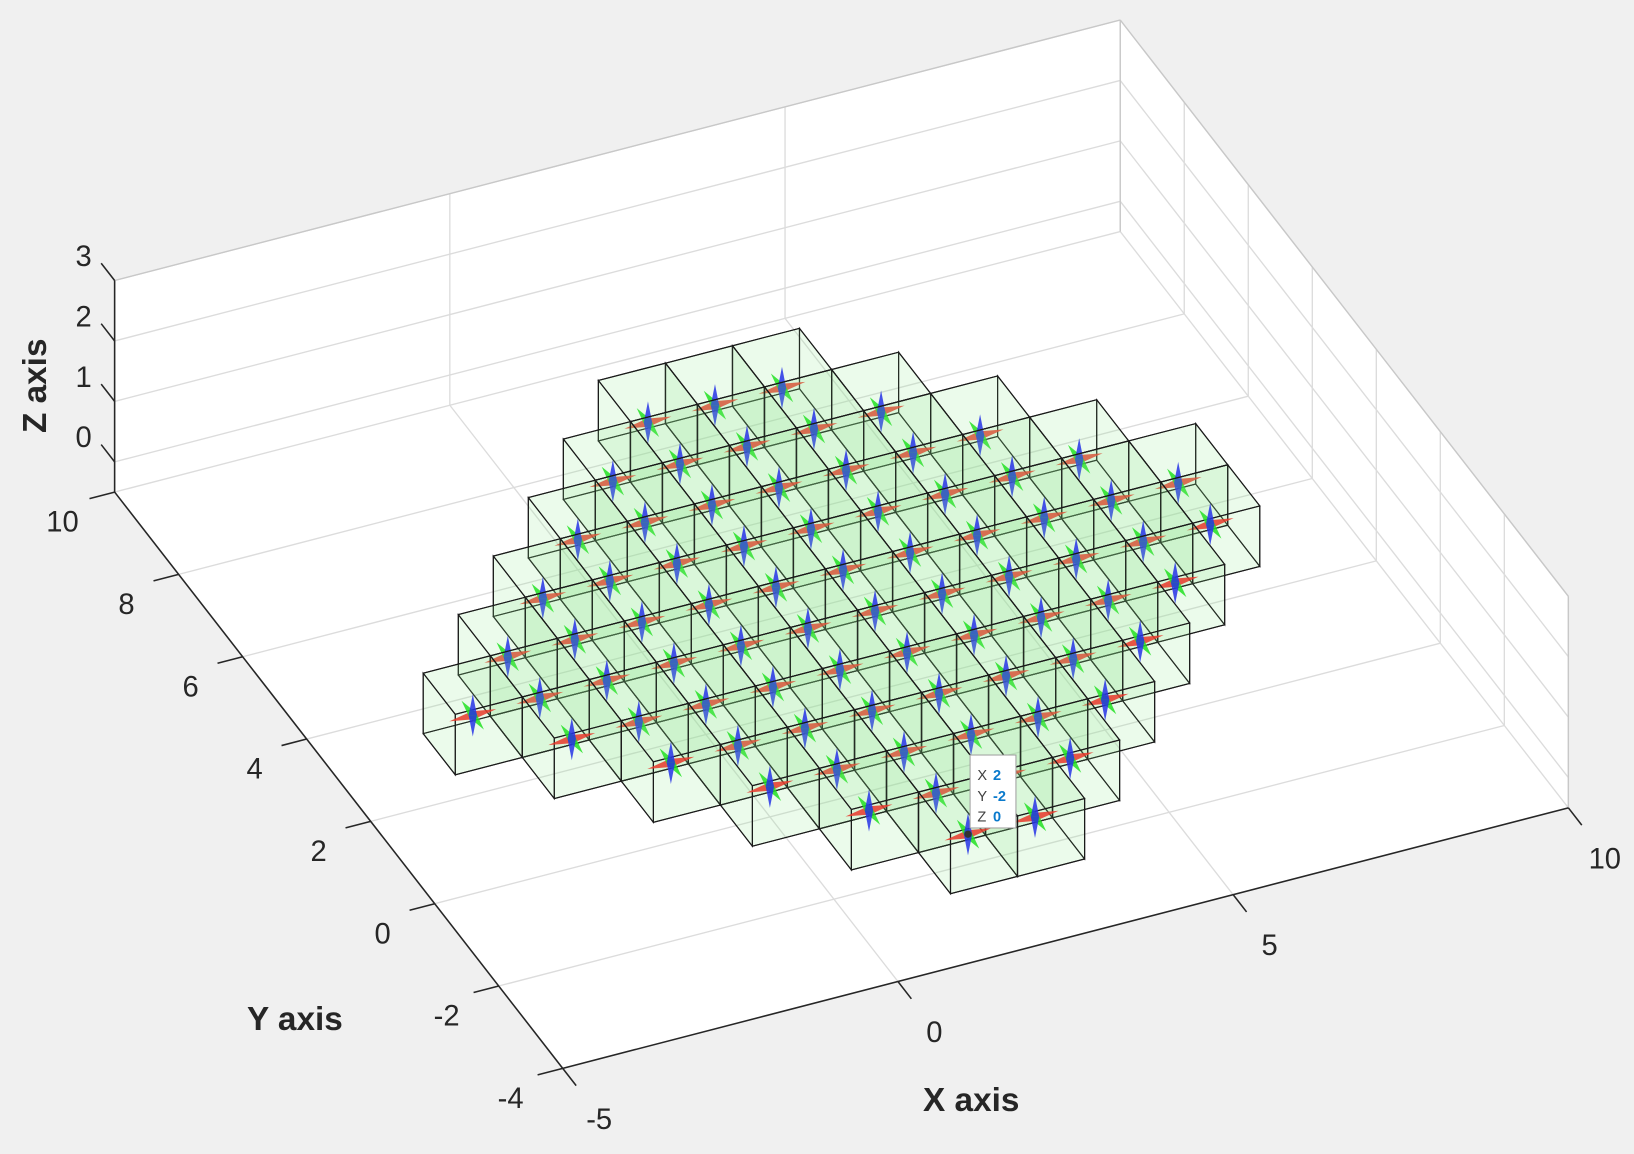  Describe the element at coordinates (971, 1100) in the screenshot. I see `x-axis-label: X axis` at that location.